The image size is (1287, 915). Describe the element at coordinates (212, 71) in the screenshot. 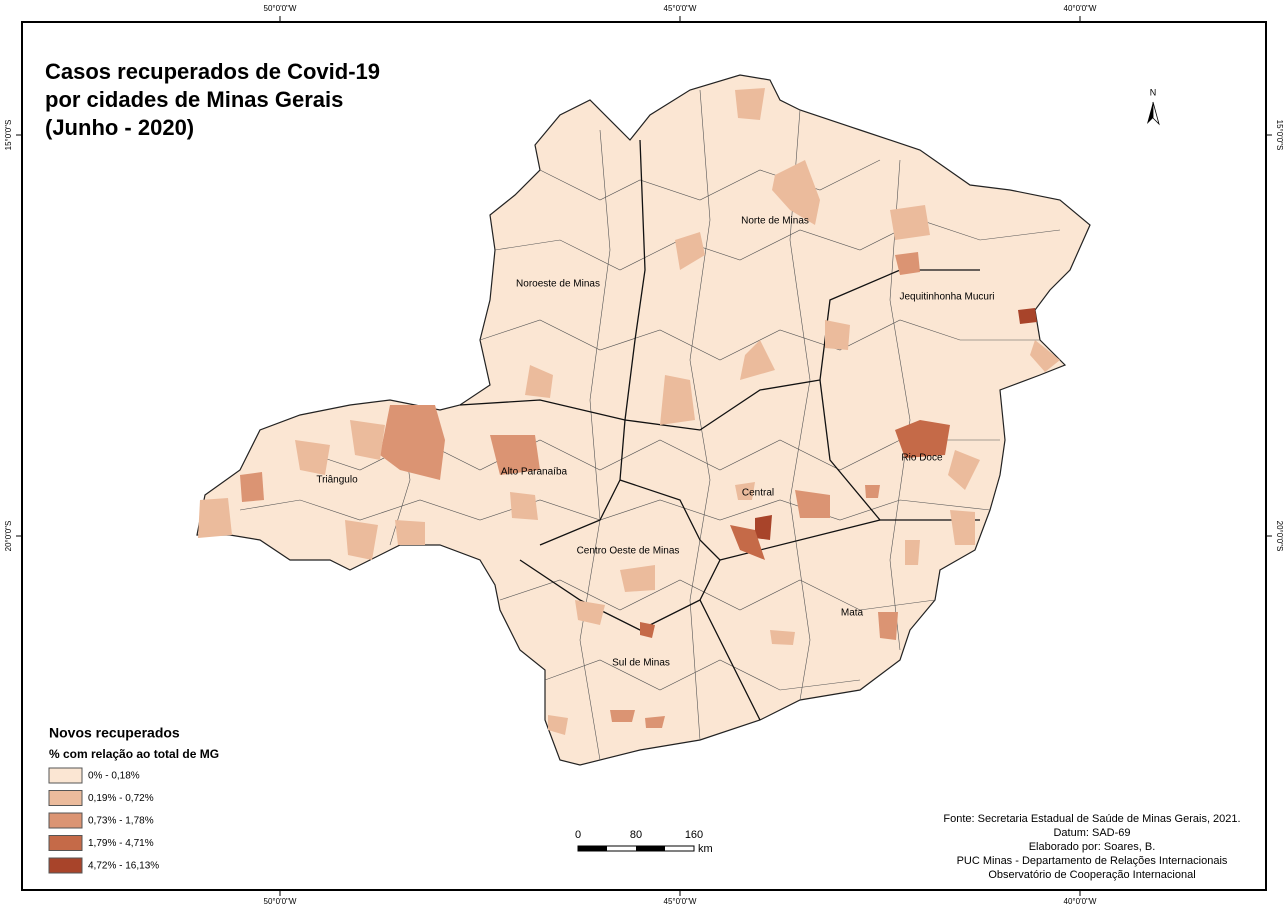

I see `map-title: Casos recuperados de Covid-19` at that location.